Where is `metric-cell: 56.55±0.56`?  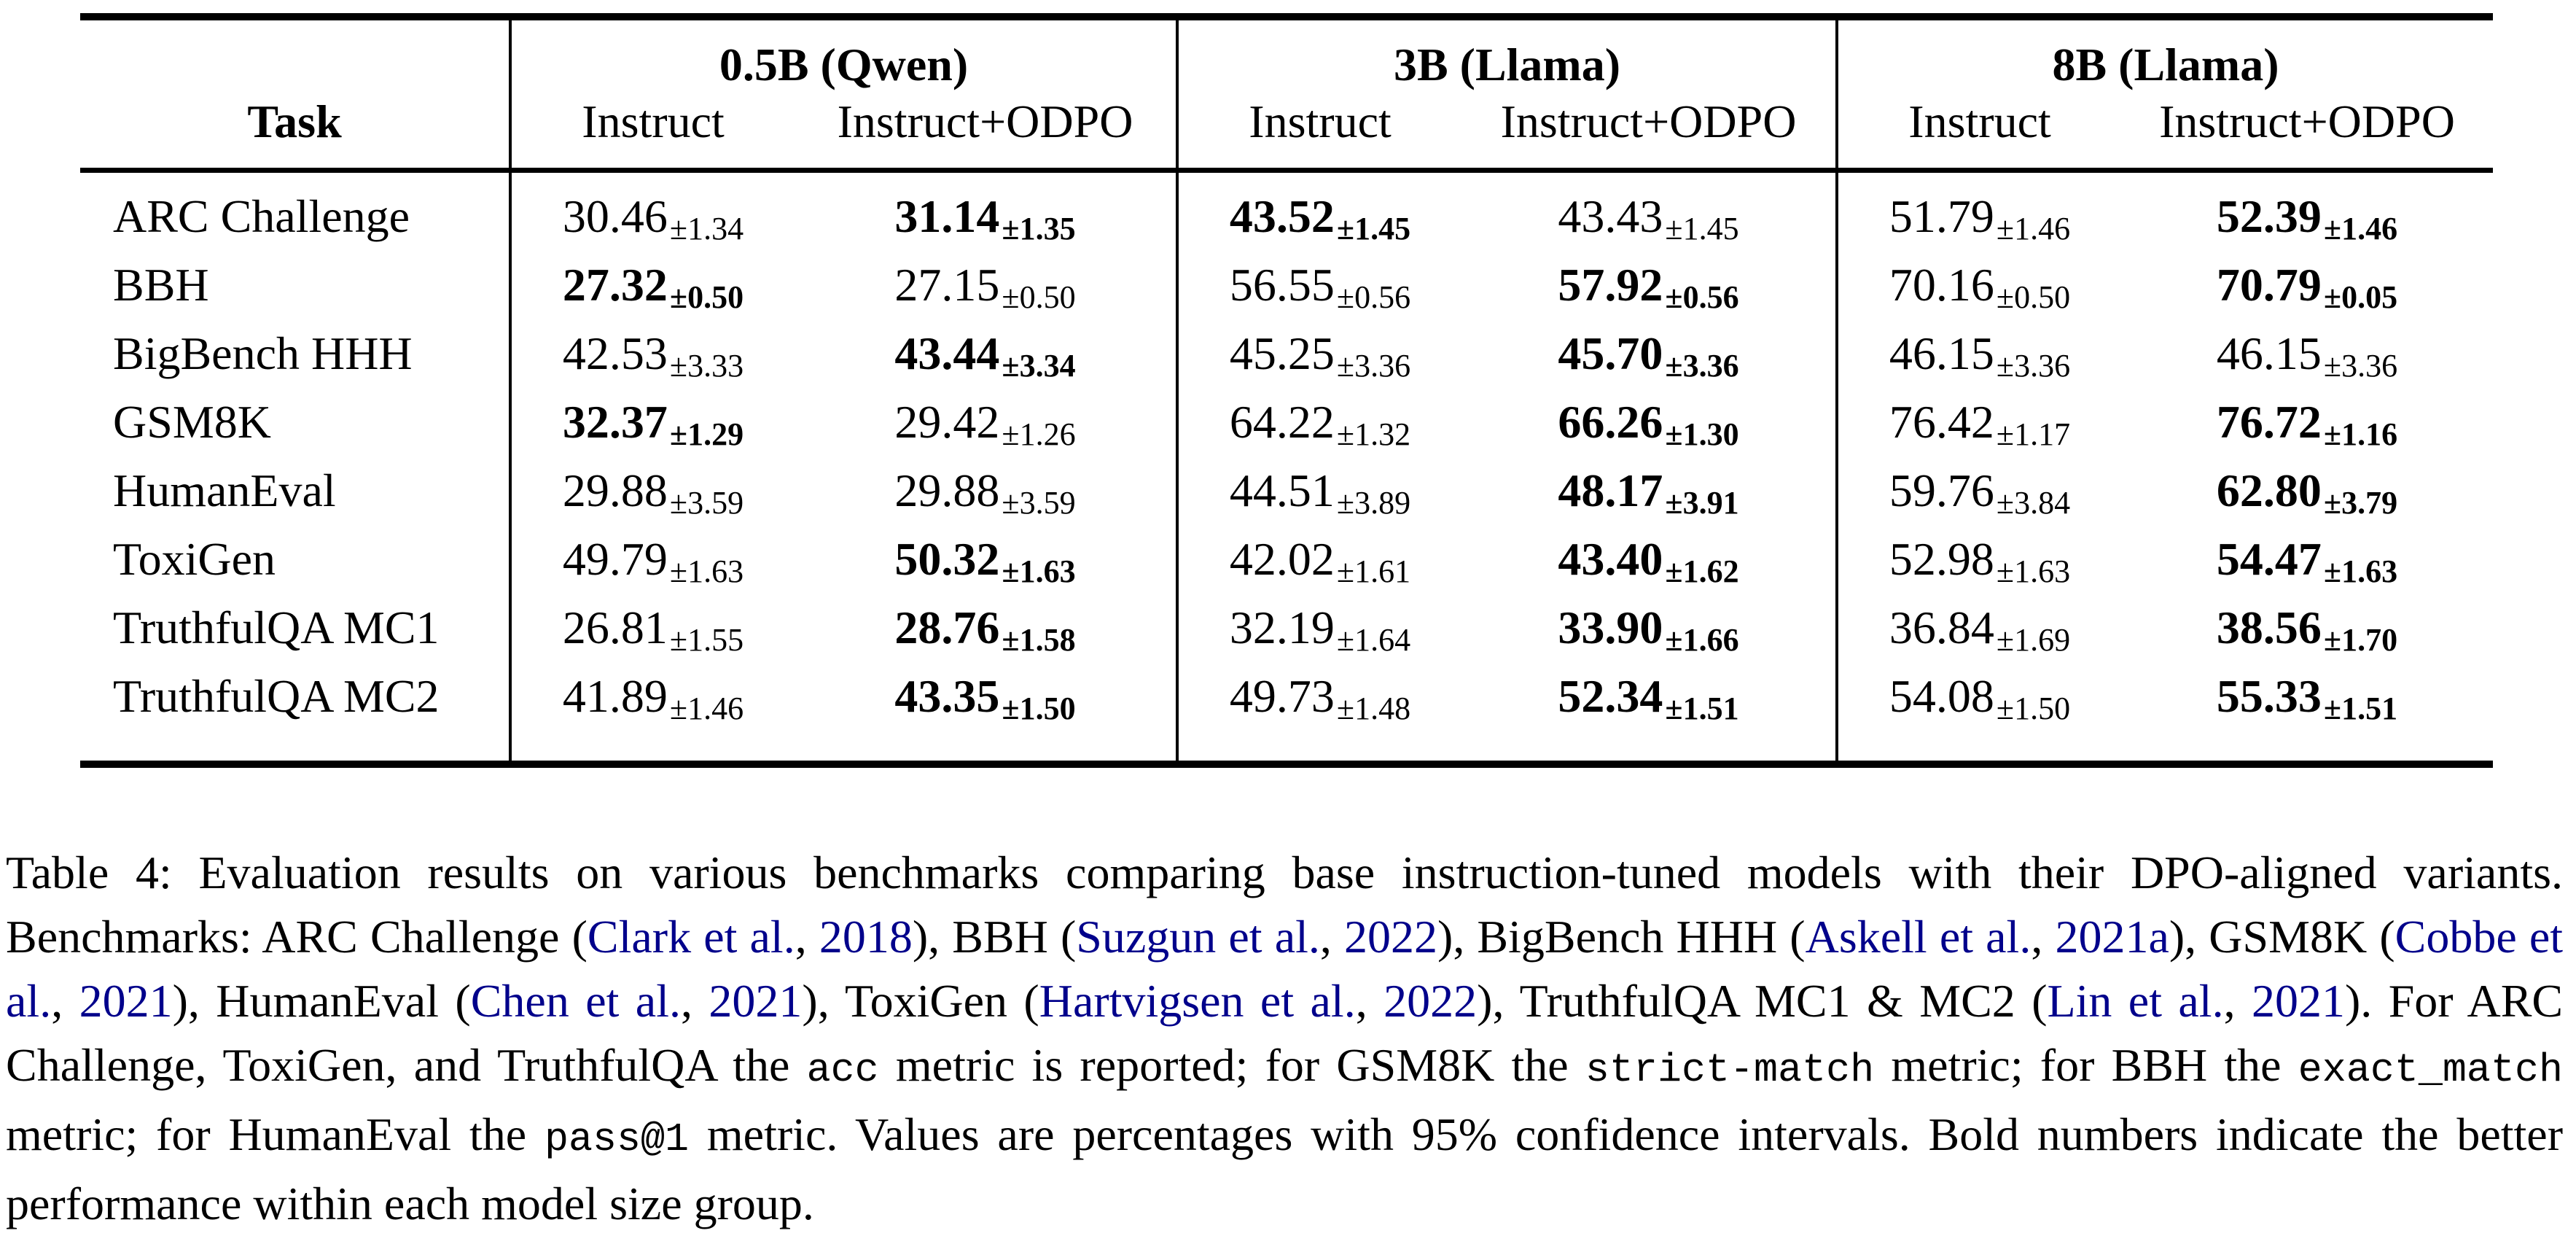
metric-cell: 56.55±0.56 is located at coordinates (1318, 291).